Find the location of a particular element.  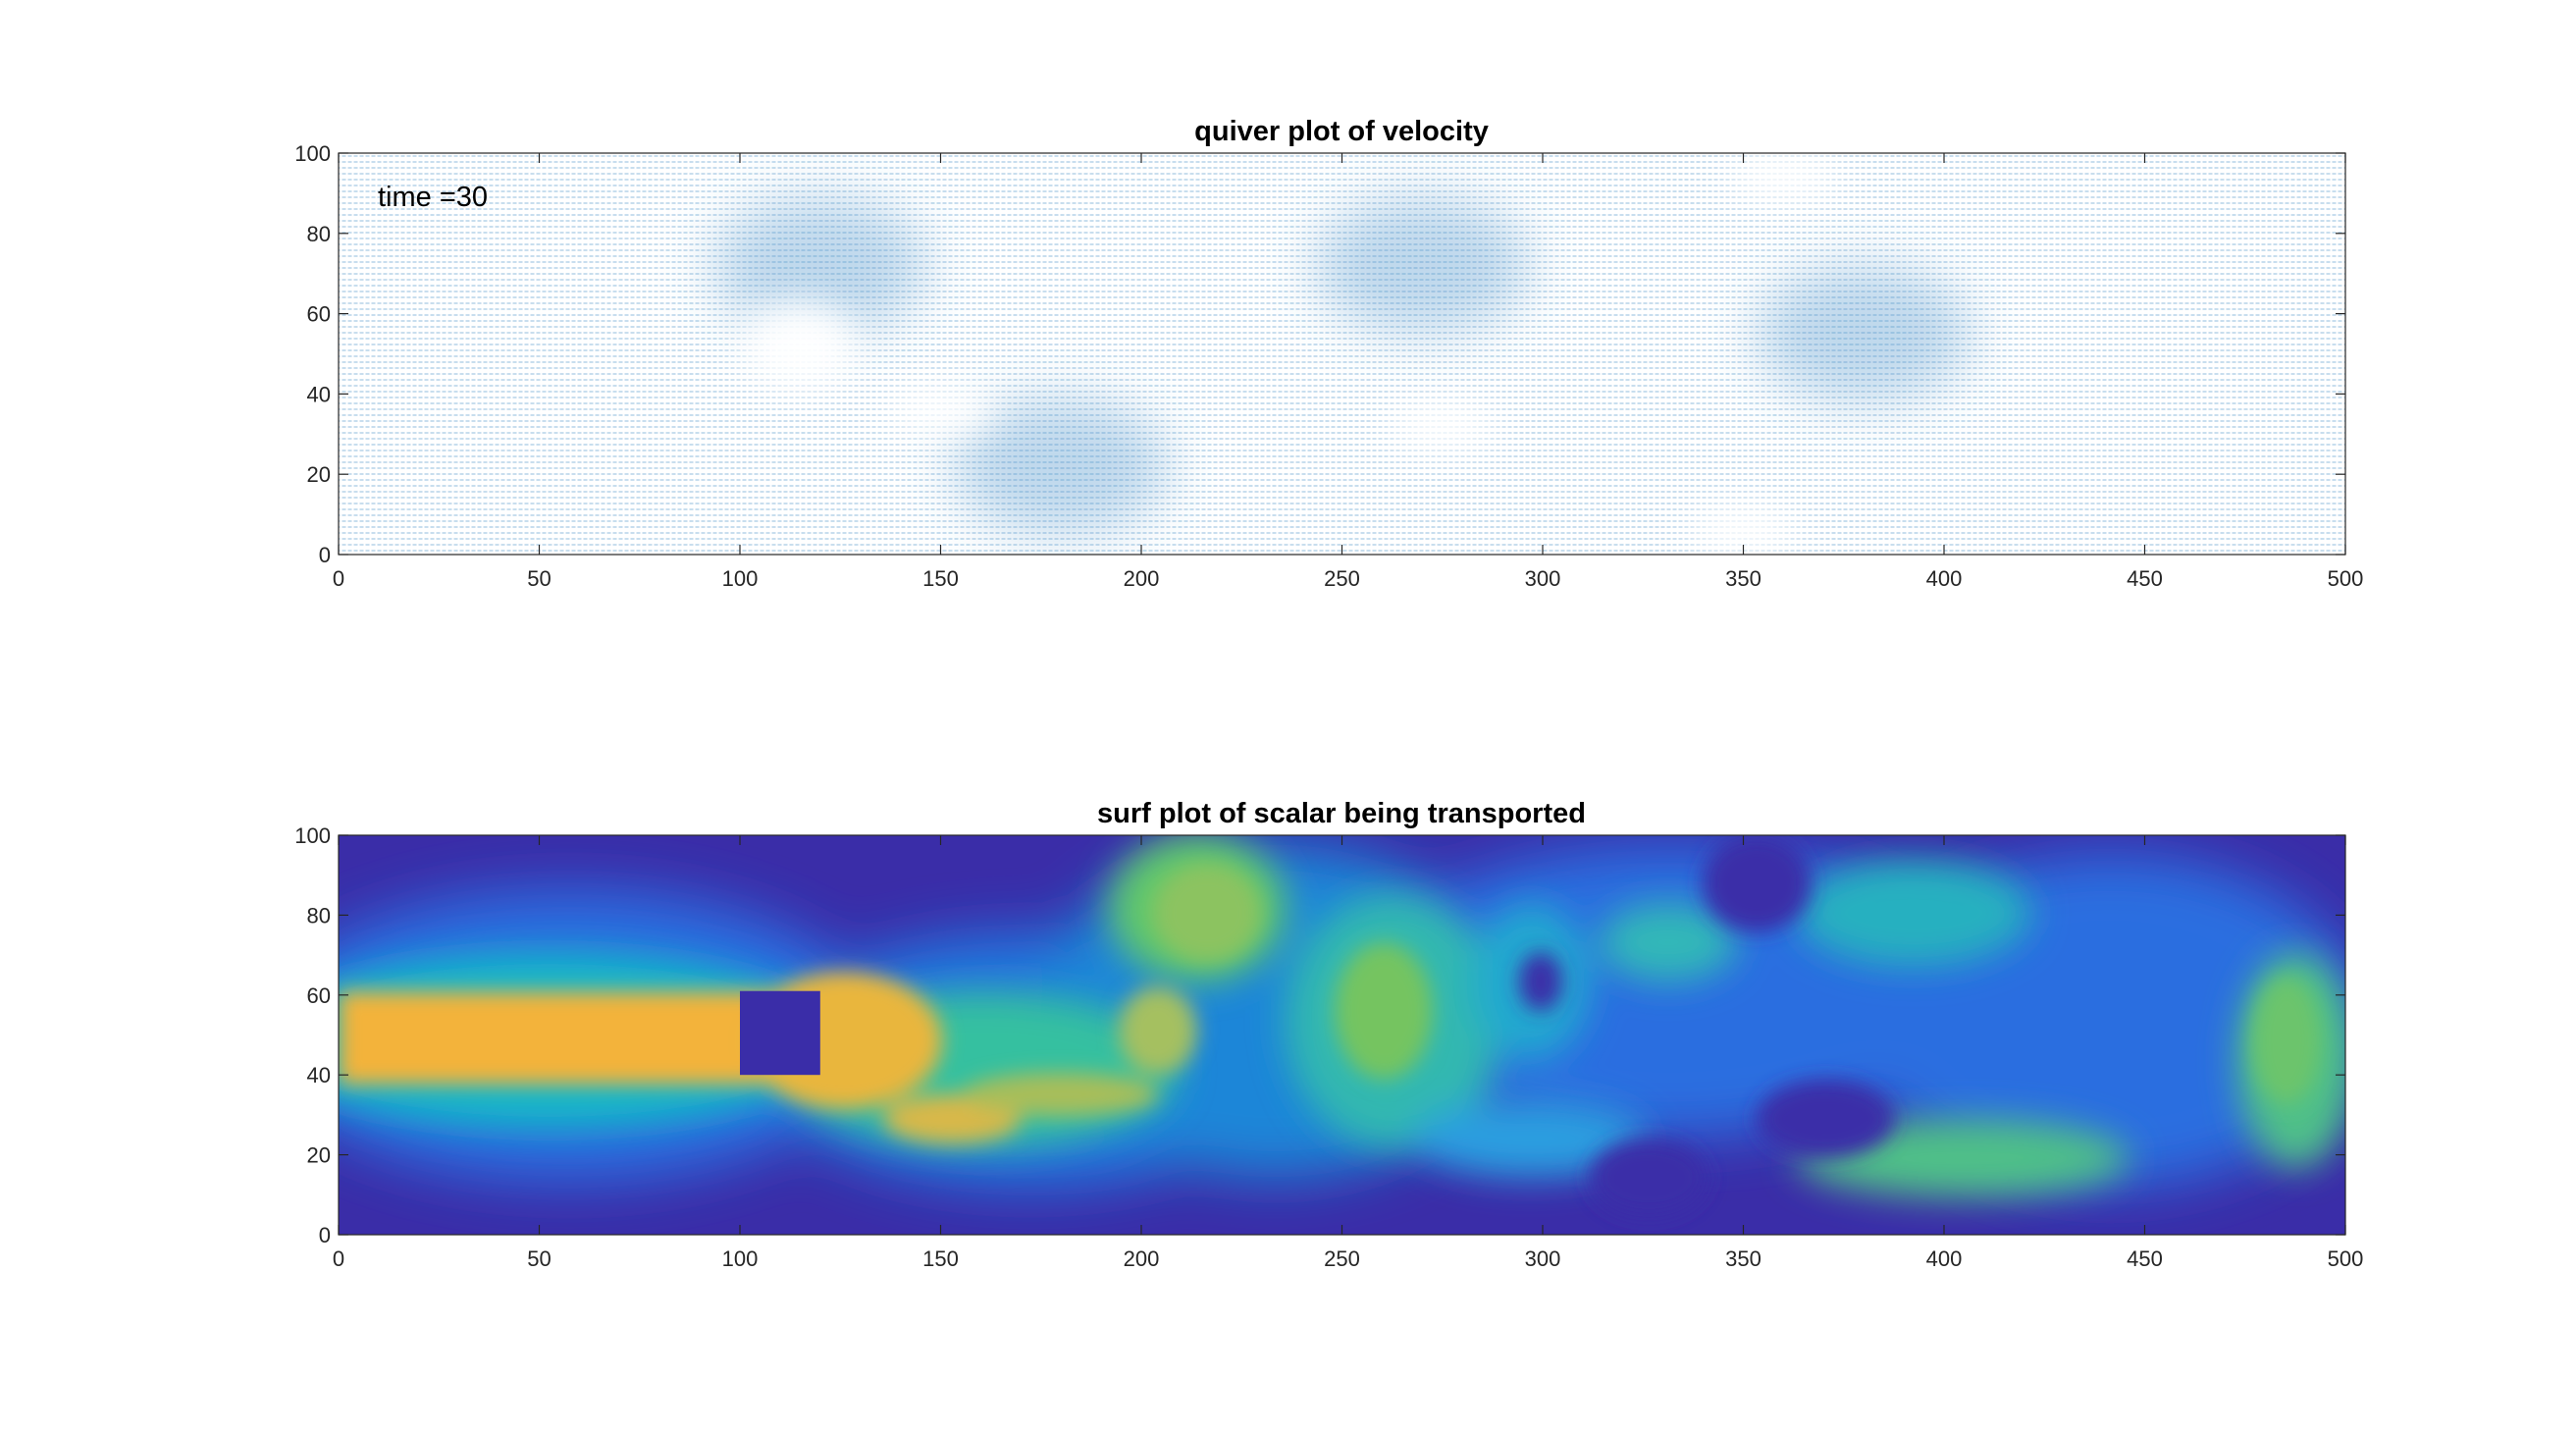

quiver-ytick-label: 0 is located at coordinates (325, 555).